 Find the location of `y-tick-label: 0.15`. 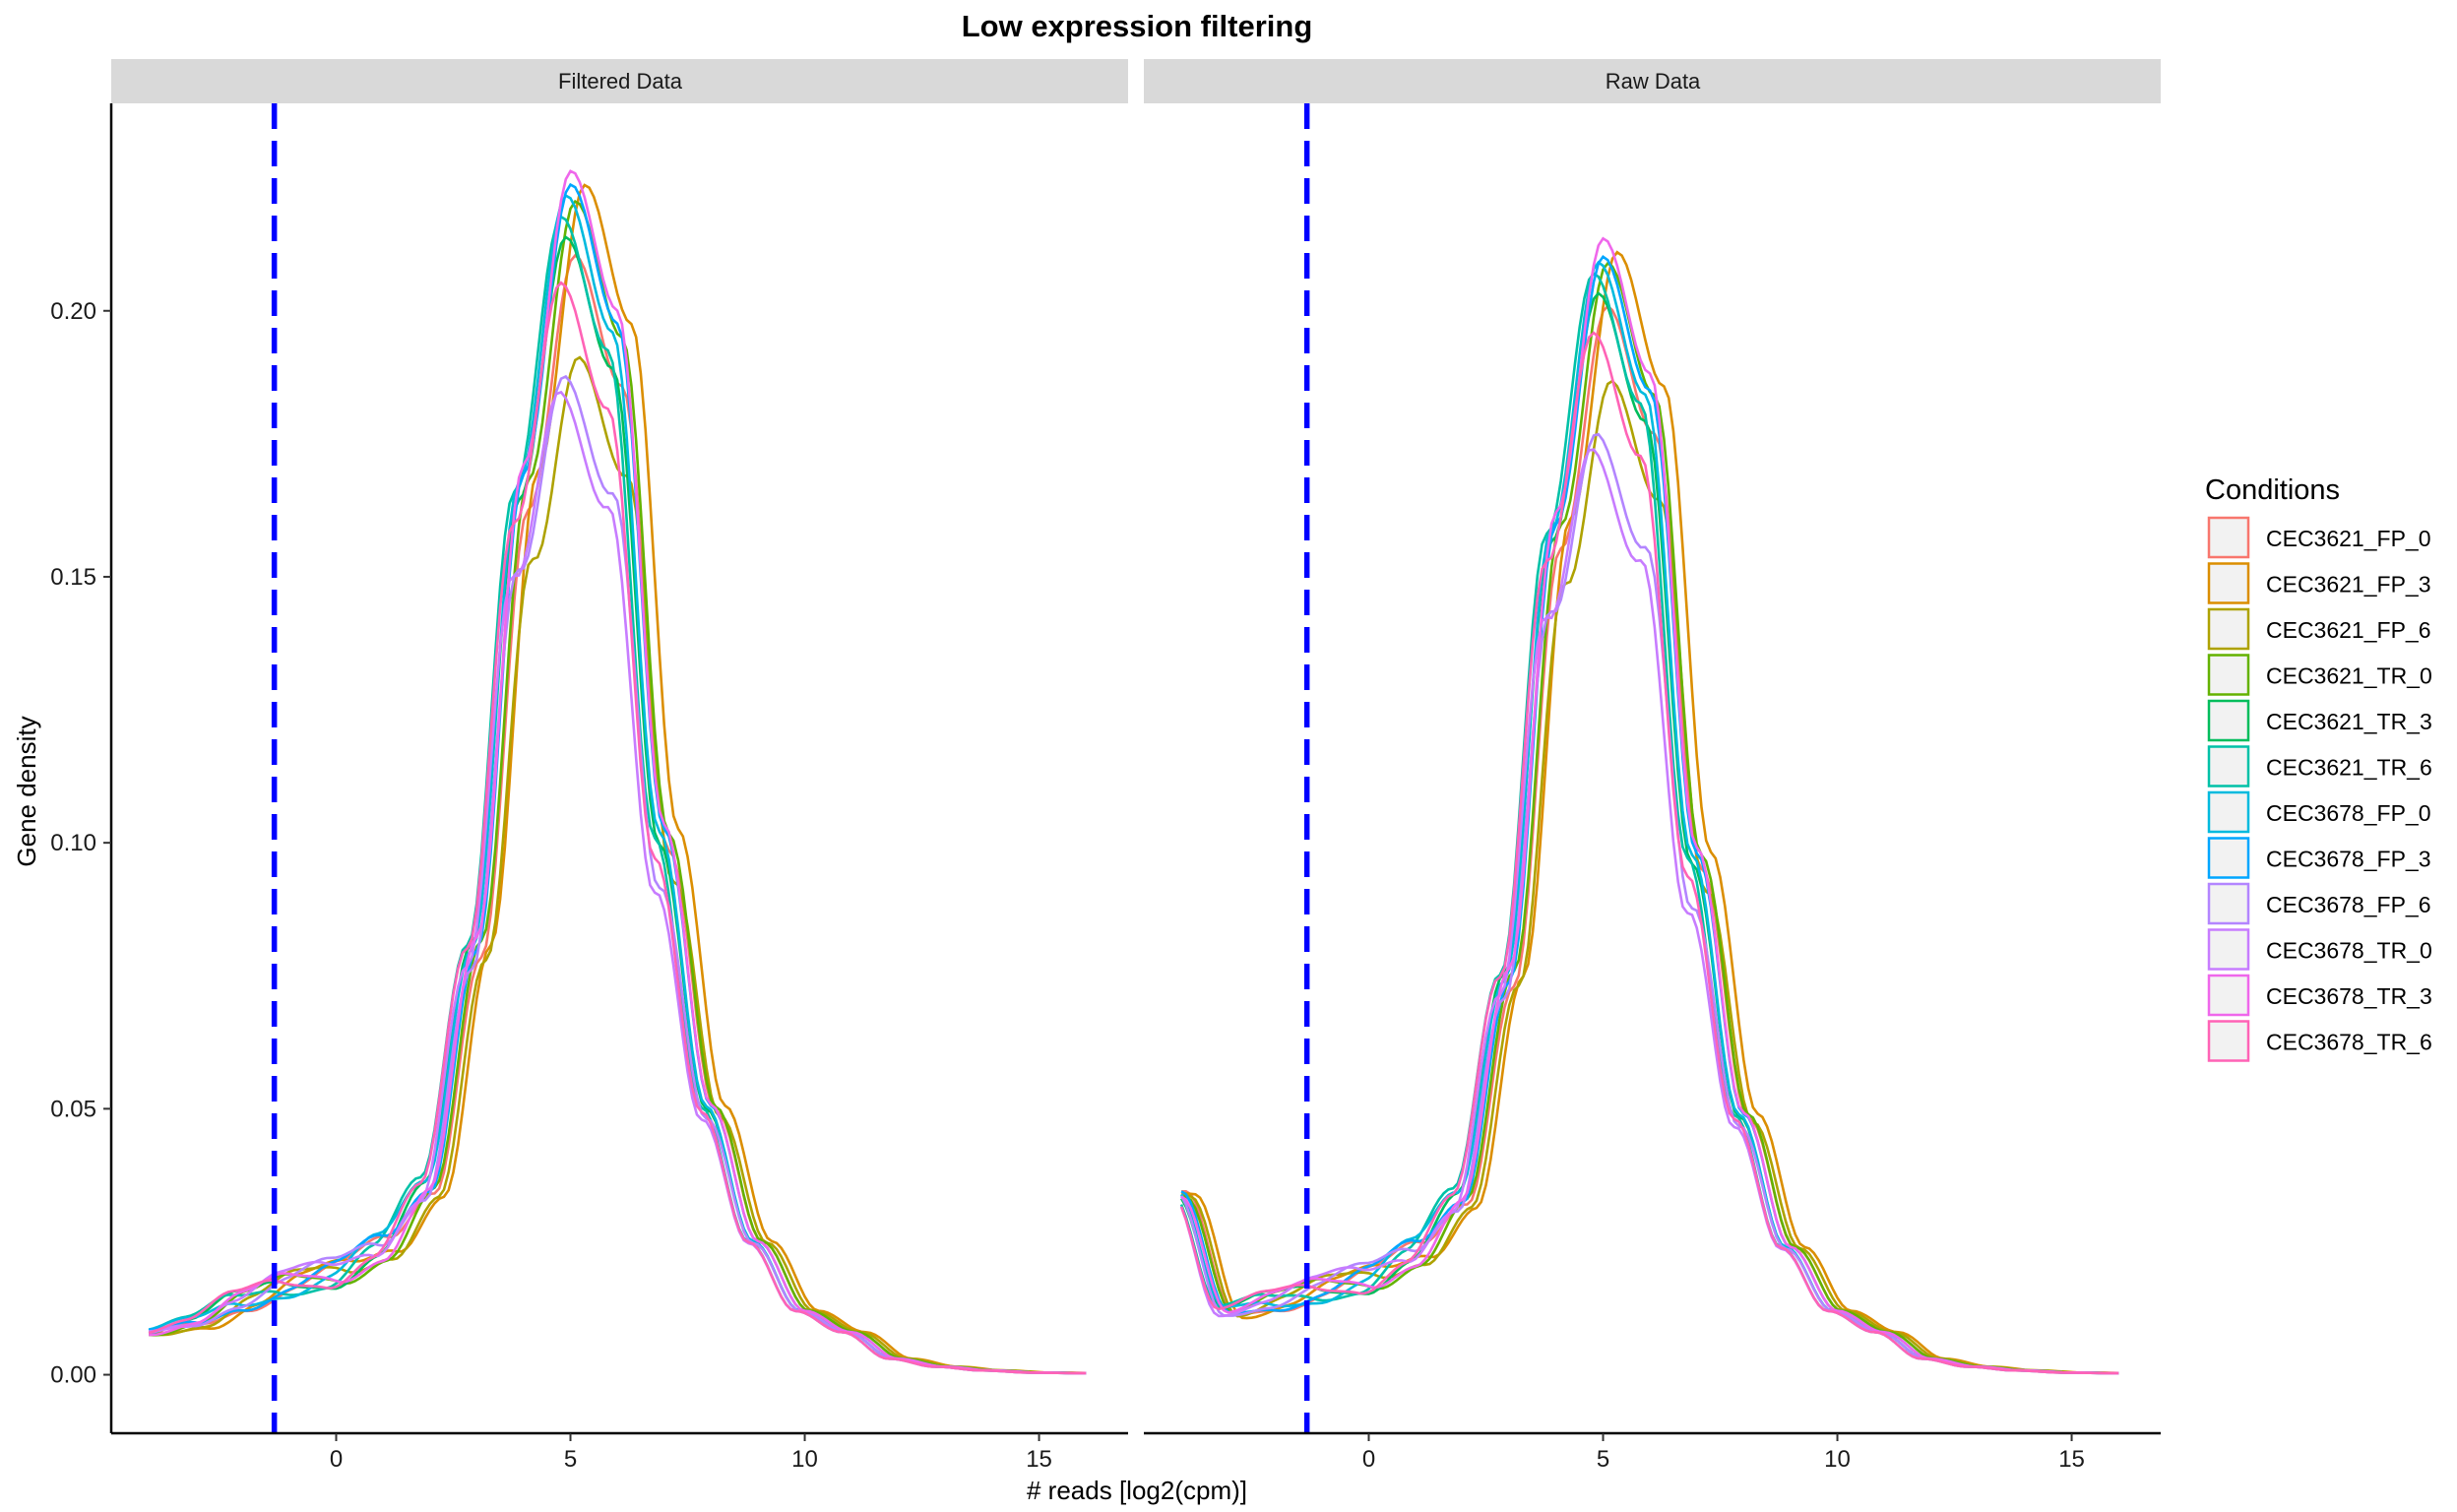

y-tick-label: 0.15 is located at coordinates (73, 577).